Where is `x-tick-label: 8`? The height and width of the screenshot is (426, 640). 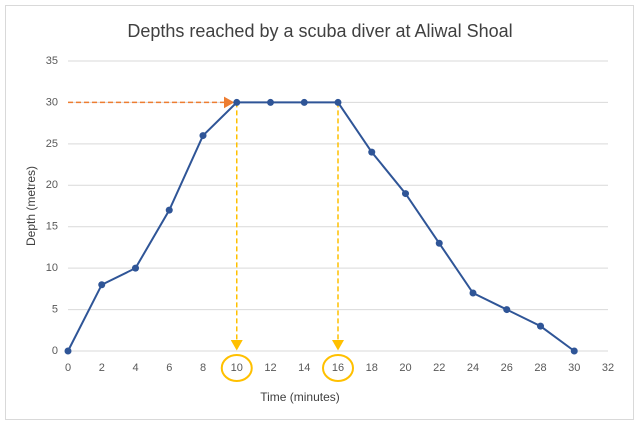
x-tick-label: 8 is located at coordinates (203, 368).